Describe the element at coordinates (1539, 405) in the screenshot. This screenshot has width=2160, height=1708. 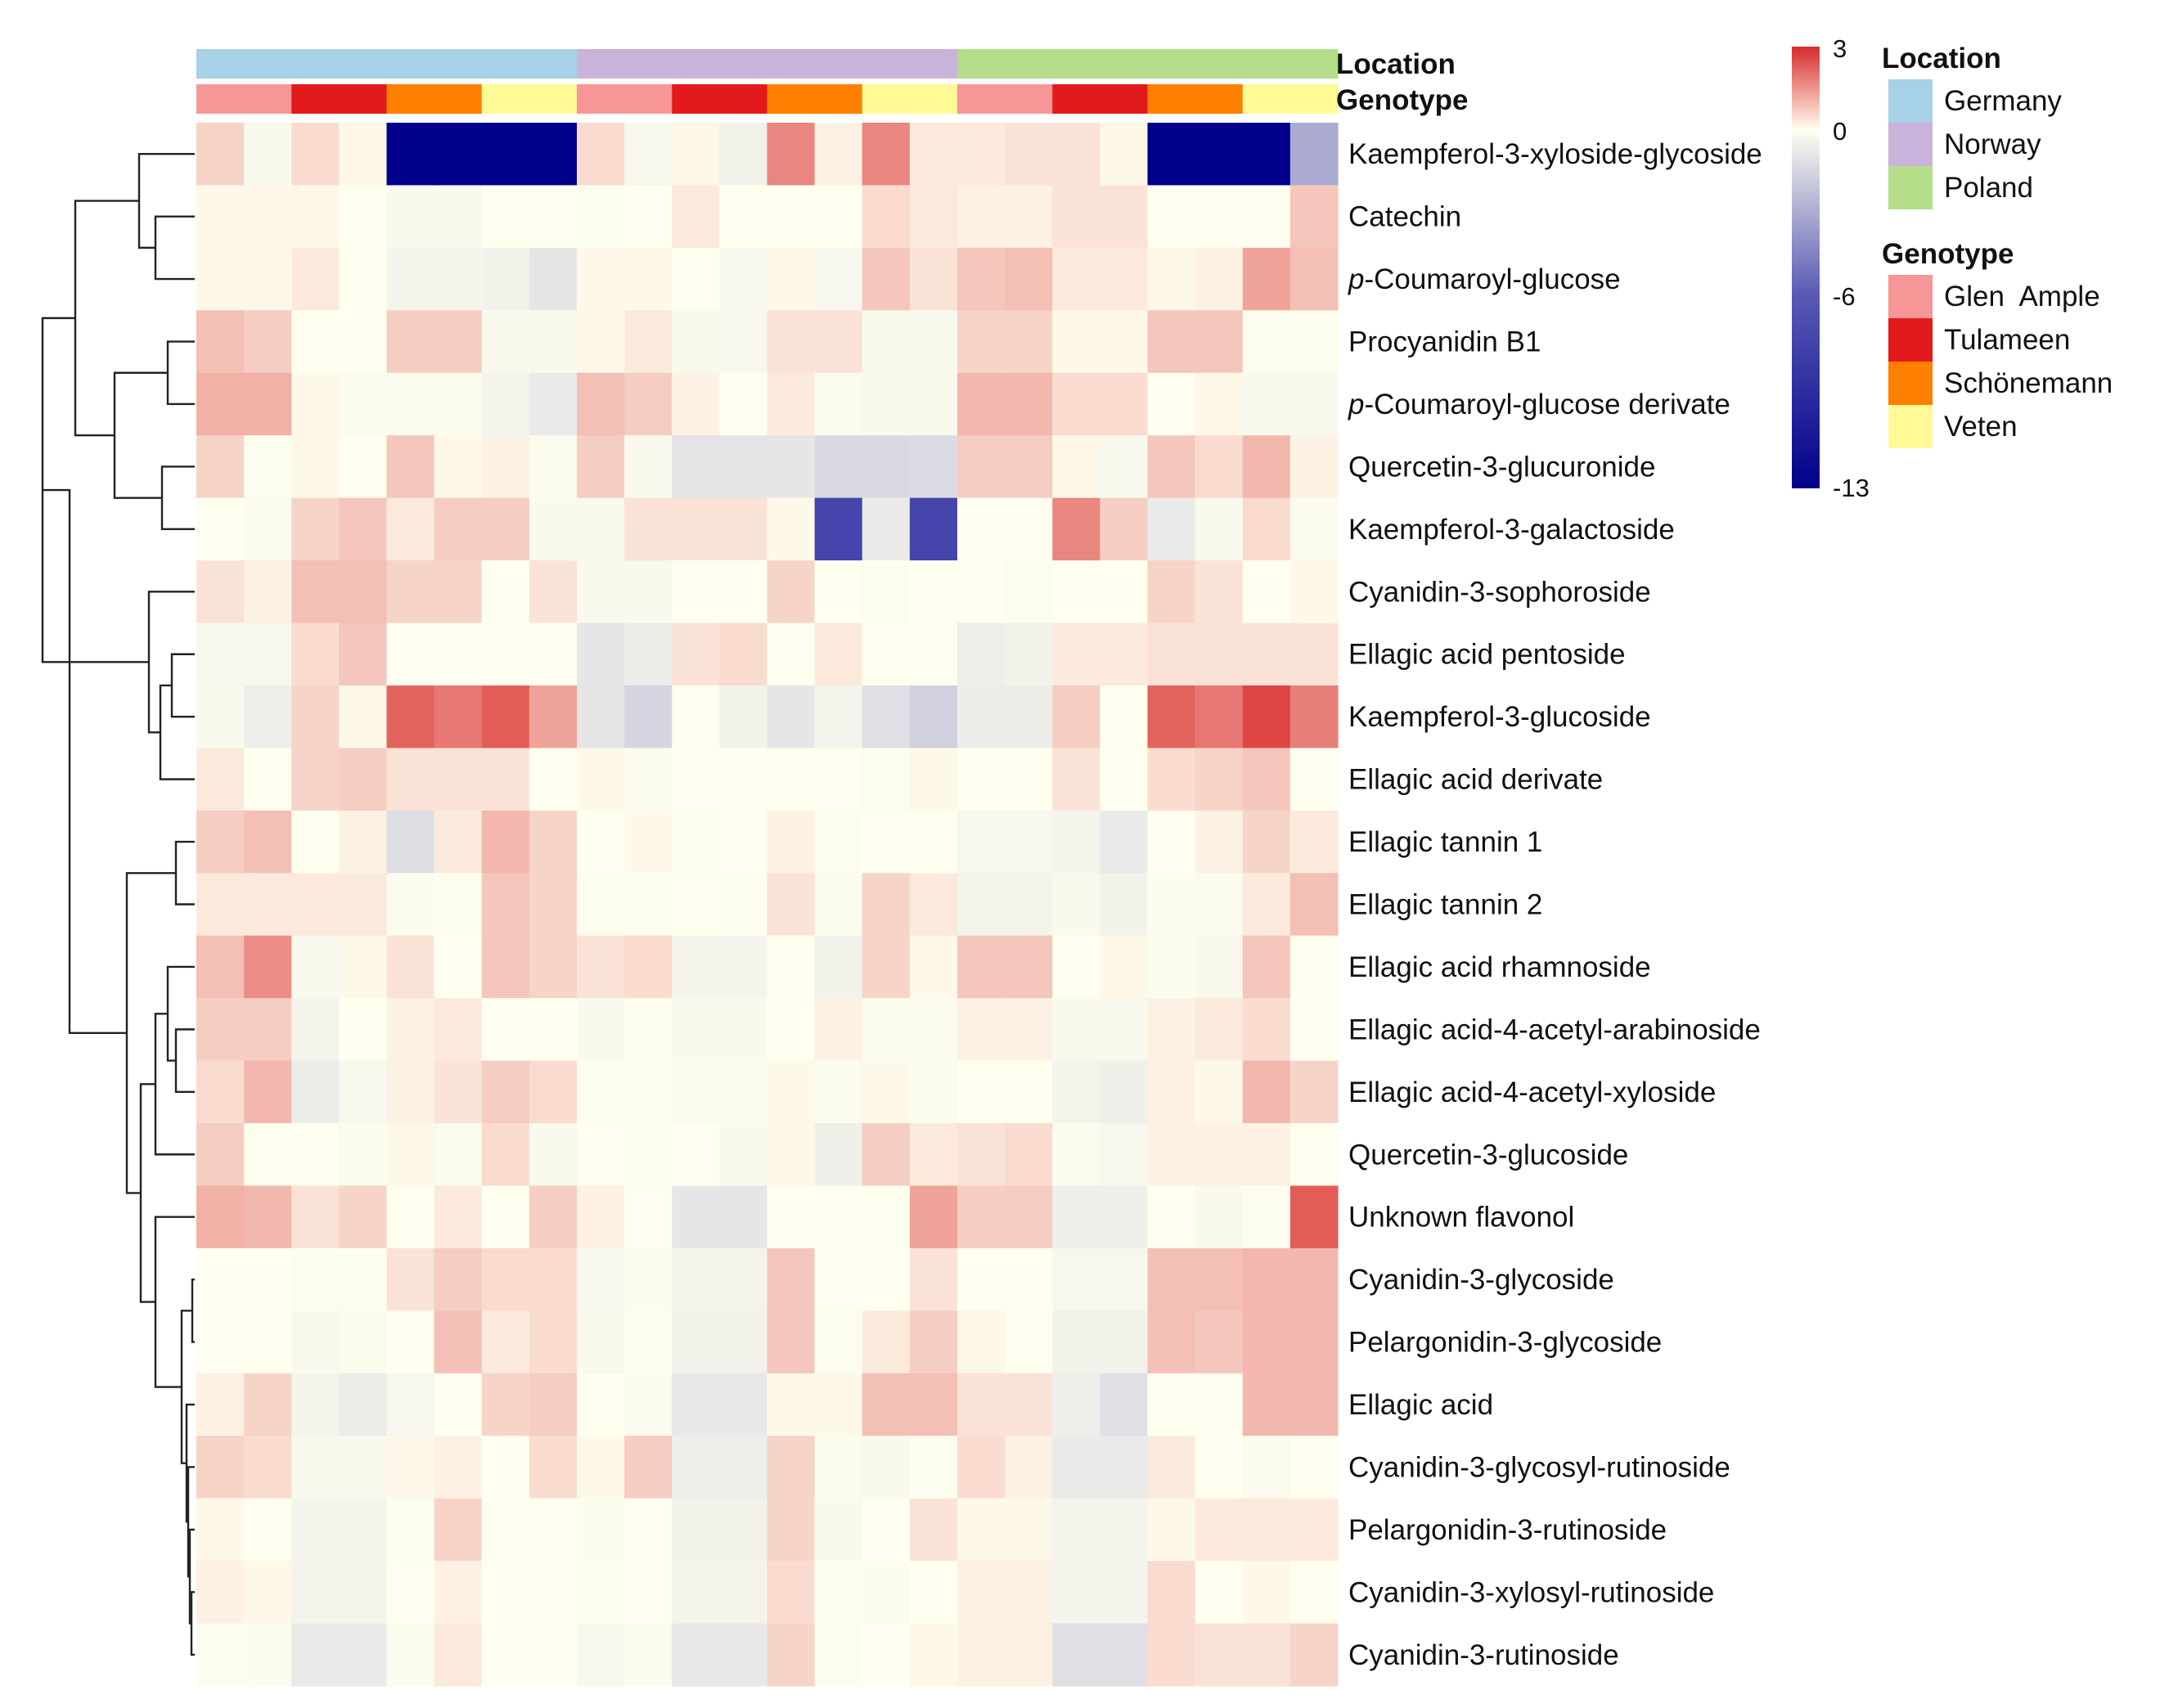
I see `row-label-p-coumaroyl-glucose-derivate: p-Coumaroyl-glucose derivate` at that location.